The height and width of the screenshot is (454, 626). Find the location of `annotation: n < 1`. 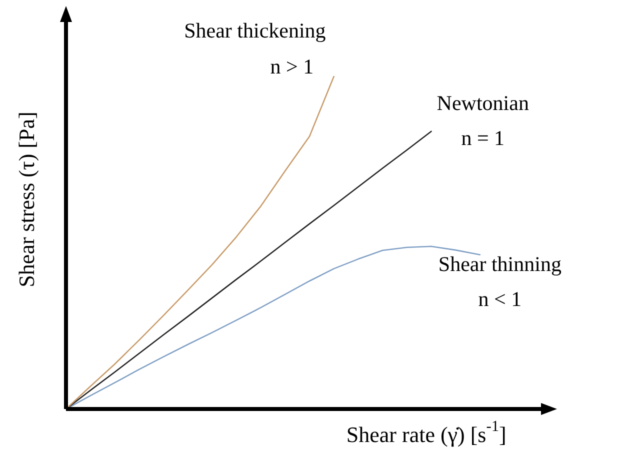

annotation: n < 1 is located at coordinates (500, 298).